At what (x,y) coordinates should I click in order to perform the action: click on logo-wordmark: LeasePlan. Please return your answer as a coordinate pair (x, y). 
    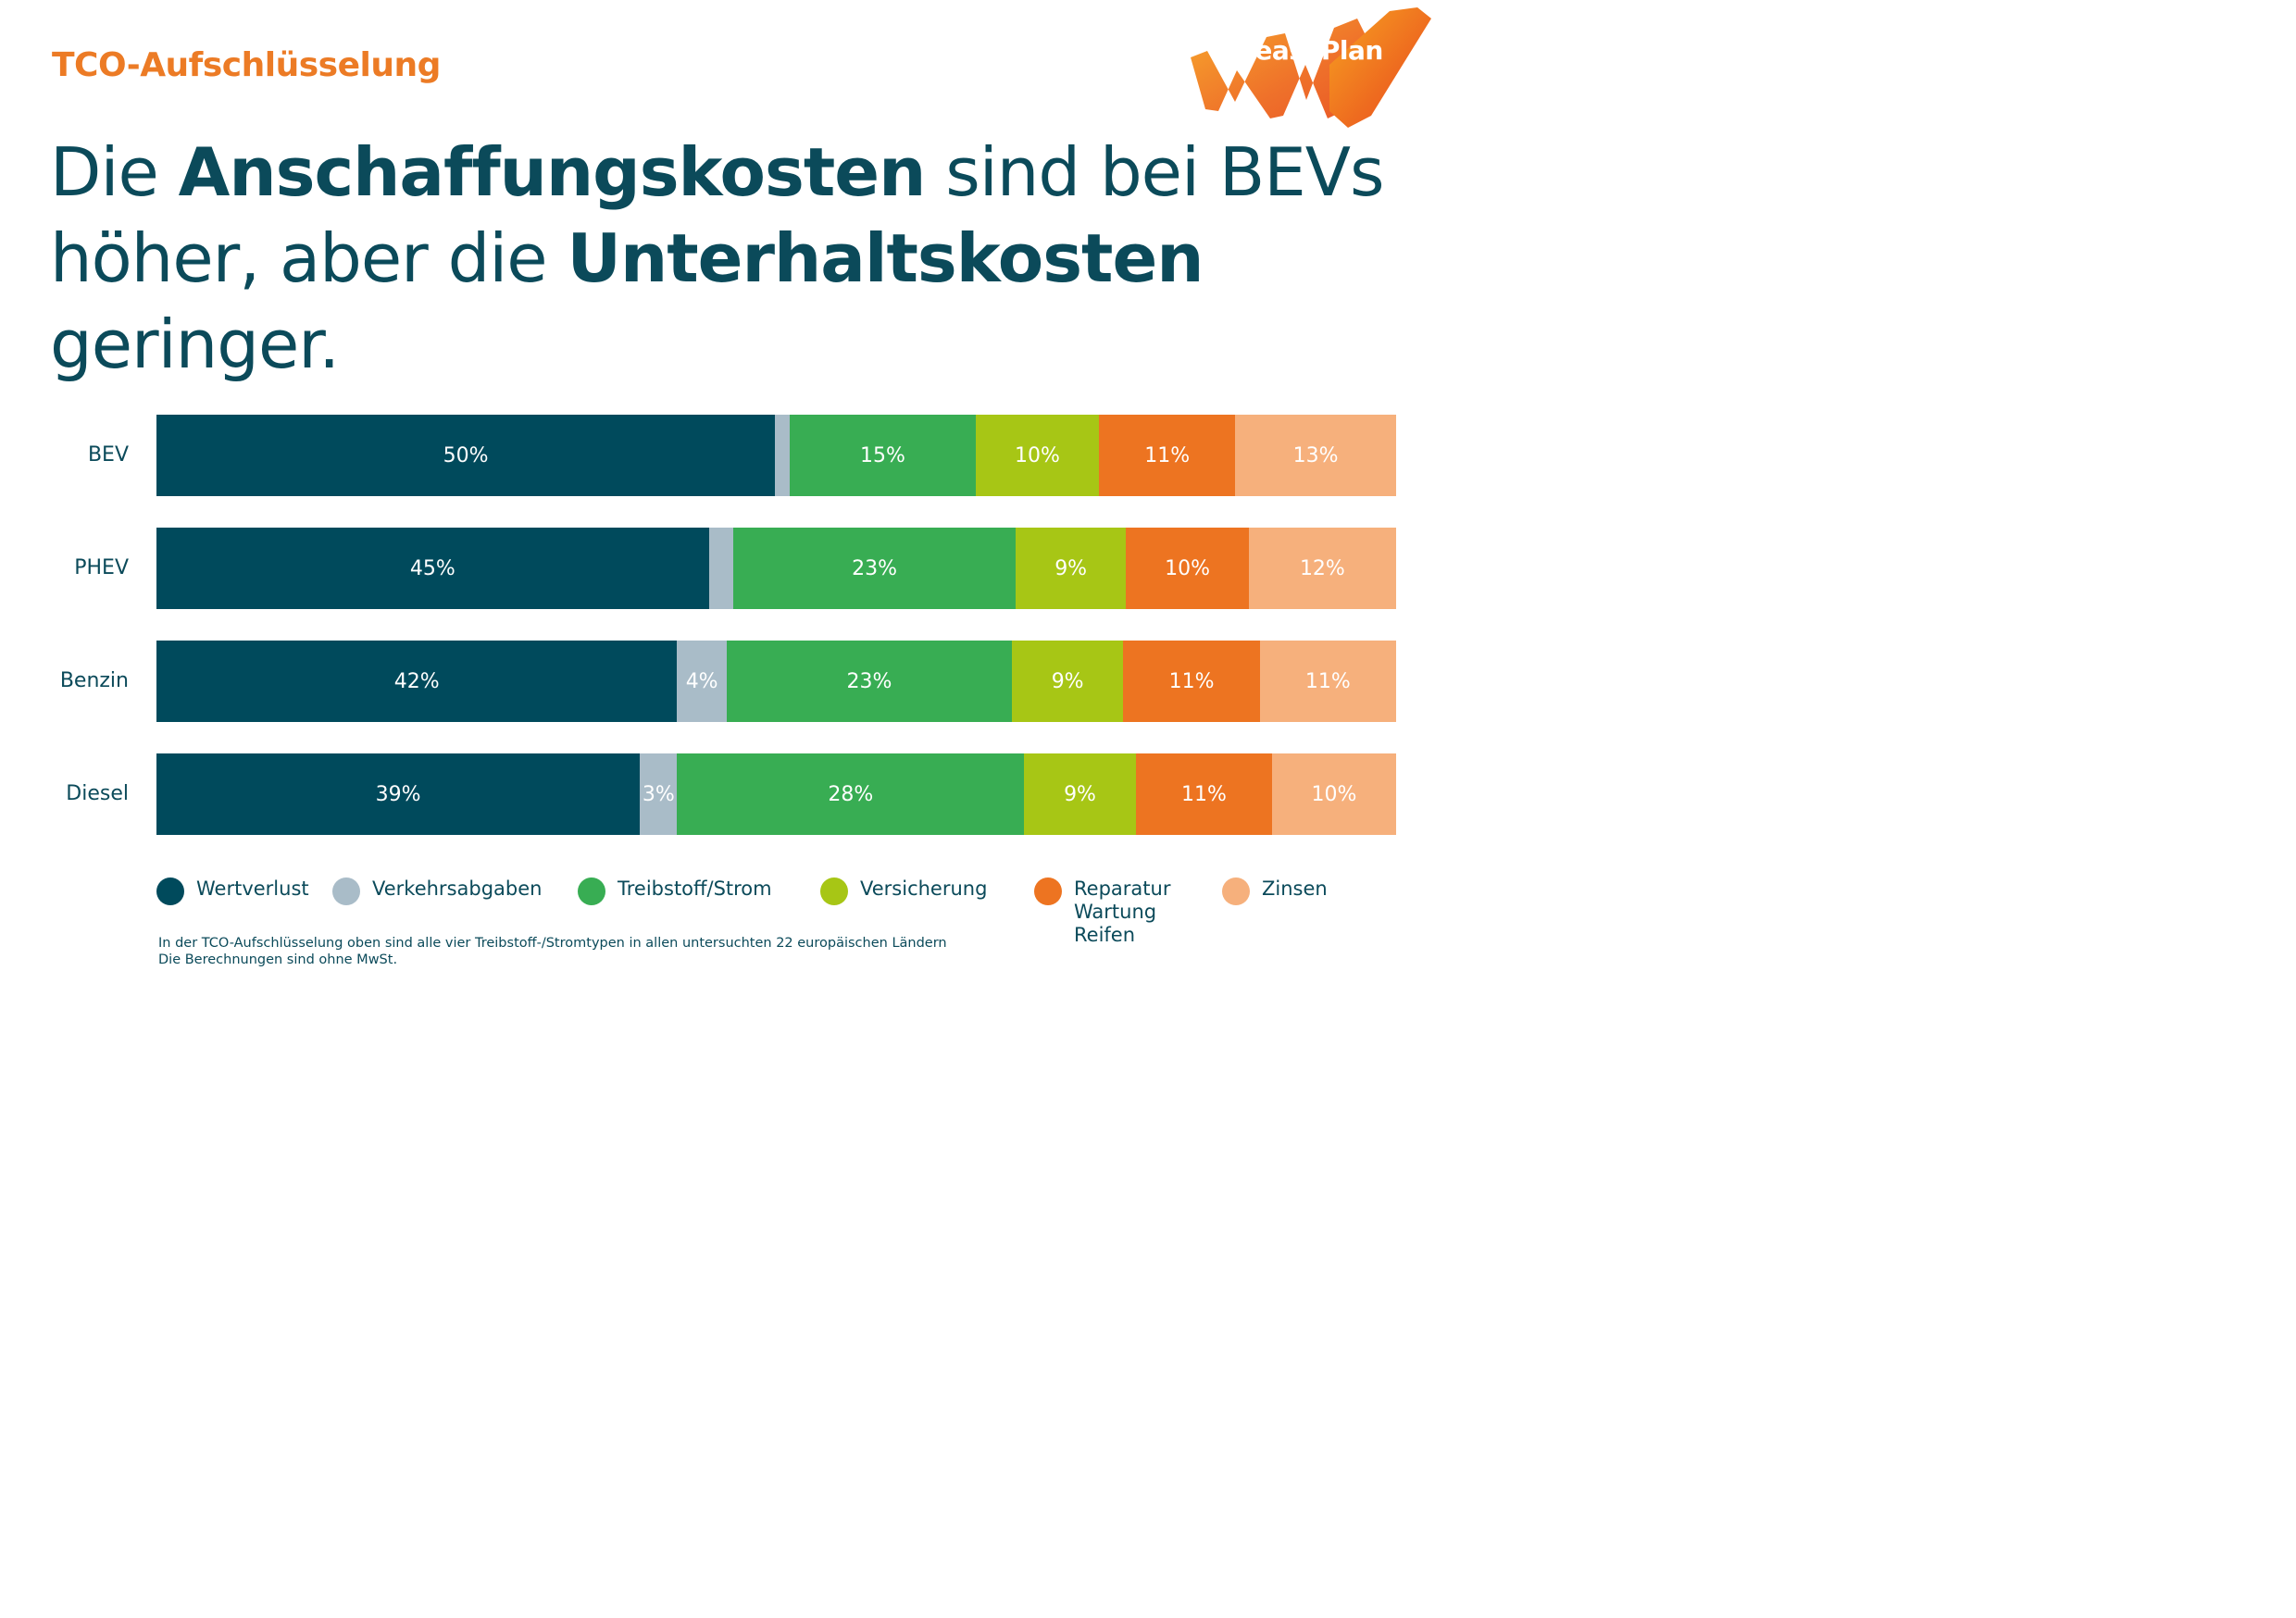
    Looking at the image, I should click on (1311, 50).